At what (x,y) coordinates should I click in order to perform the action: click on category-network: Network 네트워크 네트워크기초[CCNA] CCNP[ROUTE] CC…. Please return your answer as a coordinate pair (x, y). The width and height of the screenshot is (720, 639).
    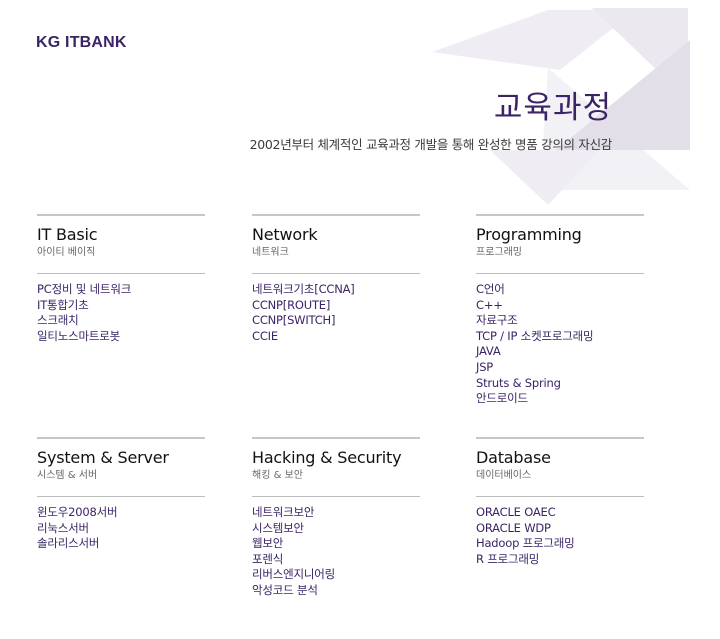
    Looking at the image, I should click on (336, 279).